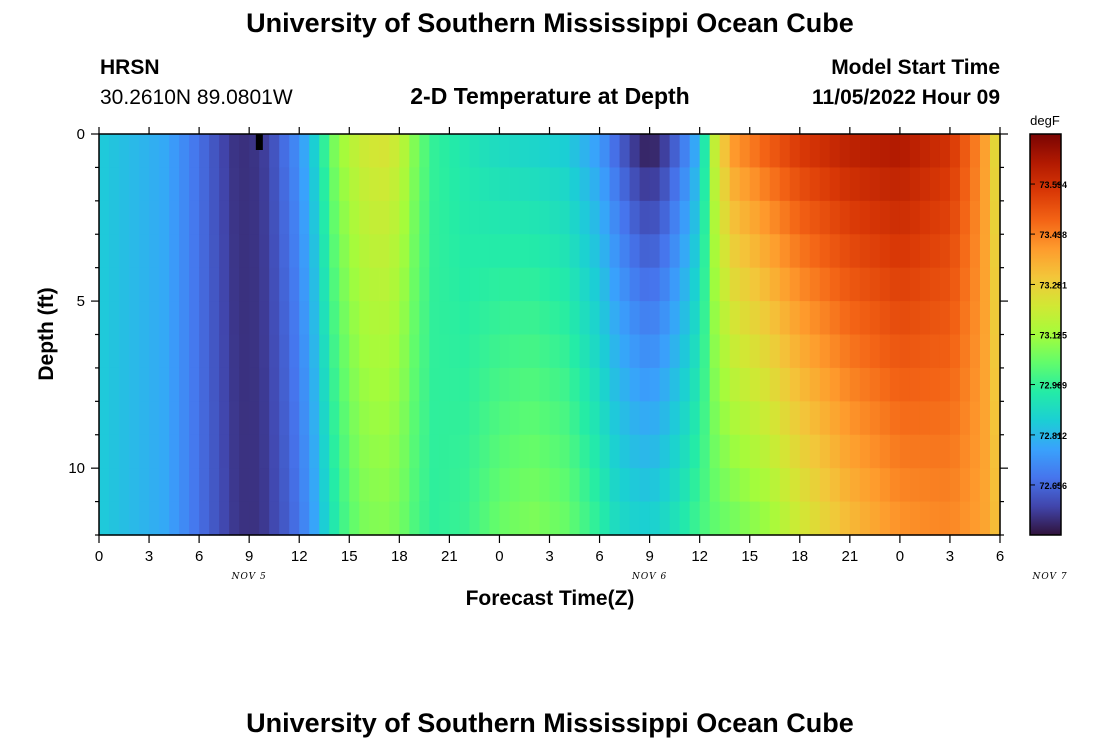 The height and width of the screenshot is (750, 1100). Describe the element at coordinates (1053, 336) in the screenshot. I see `colorbar-tick-label: 73.125` at that location.